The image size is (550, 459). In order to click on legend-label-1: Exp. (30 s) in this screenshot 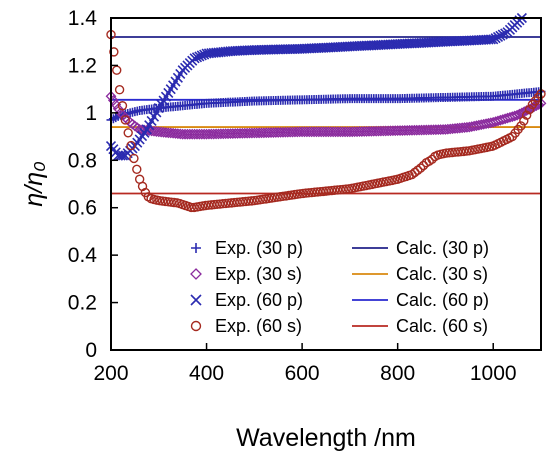, I will do `click(258, 274)`.